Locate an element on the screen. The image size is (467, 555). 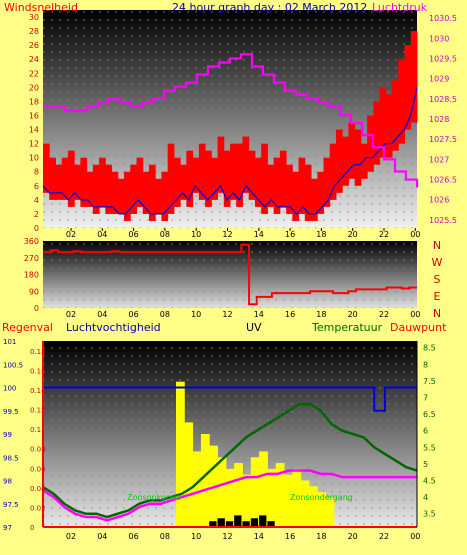
pressure-y-tick-label: 1030 is located at coordinates (439, 38).